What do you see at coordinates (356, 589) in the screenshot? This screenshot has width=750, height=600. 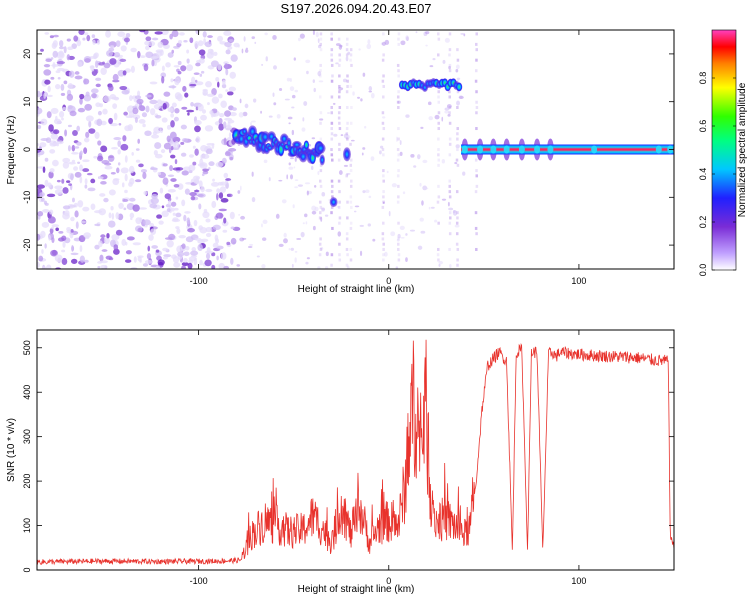 I see `snr-x-axis-label: Height of straight line (km)` at bounding box center [356, 589].